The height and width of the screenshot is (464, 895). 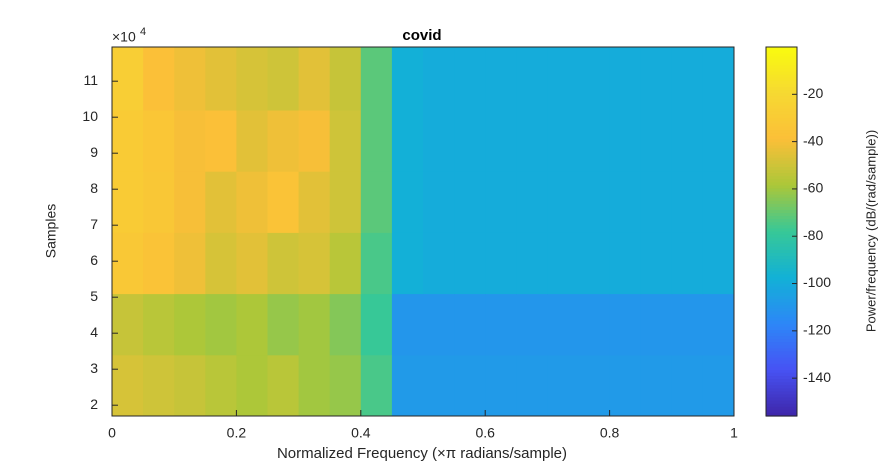 What do you see at coordinates (143, 32) in the screenshot?
I see `y-exponent-power: 4` at bounding box center [143, 32].